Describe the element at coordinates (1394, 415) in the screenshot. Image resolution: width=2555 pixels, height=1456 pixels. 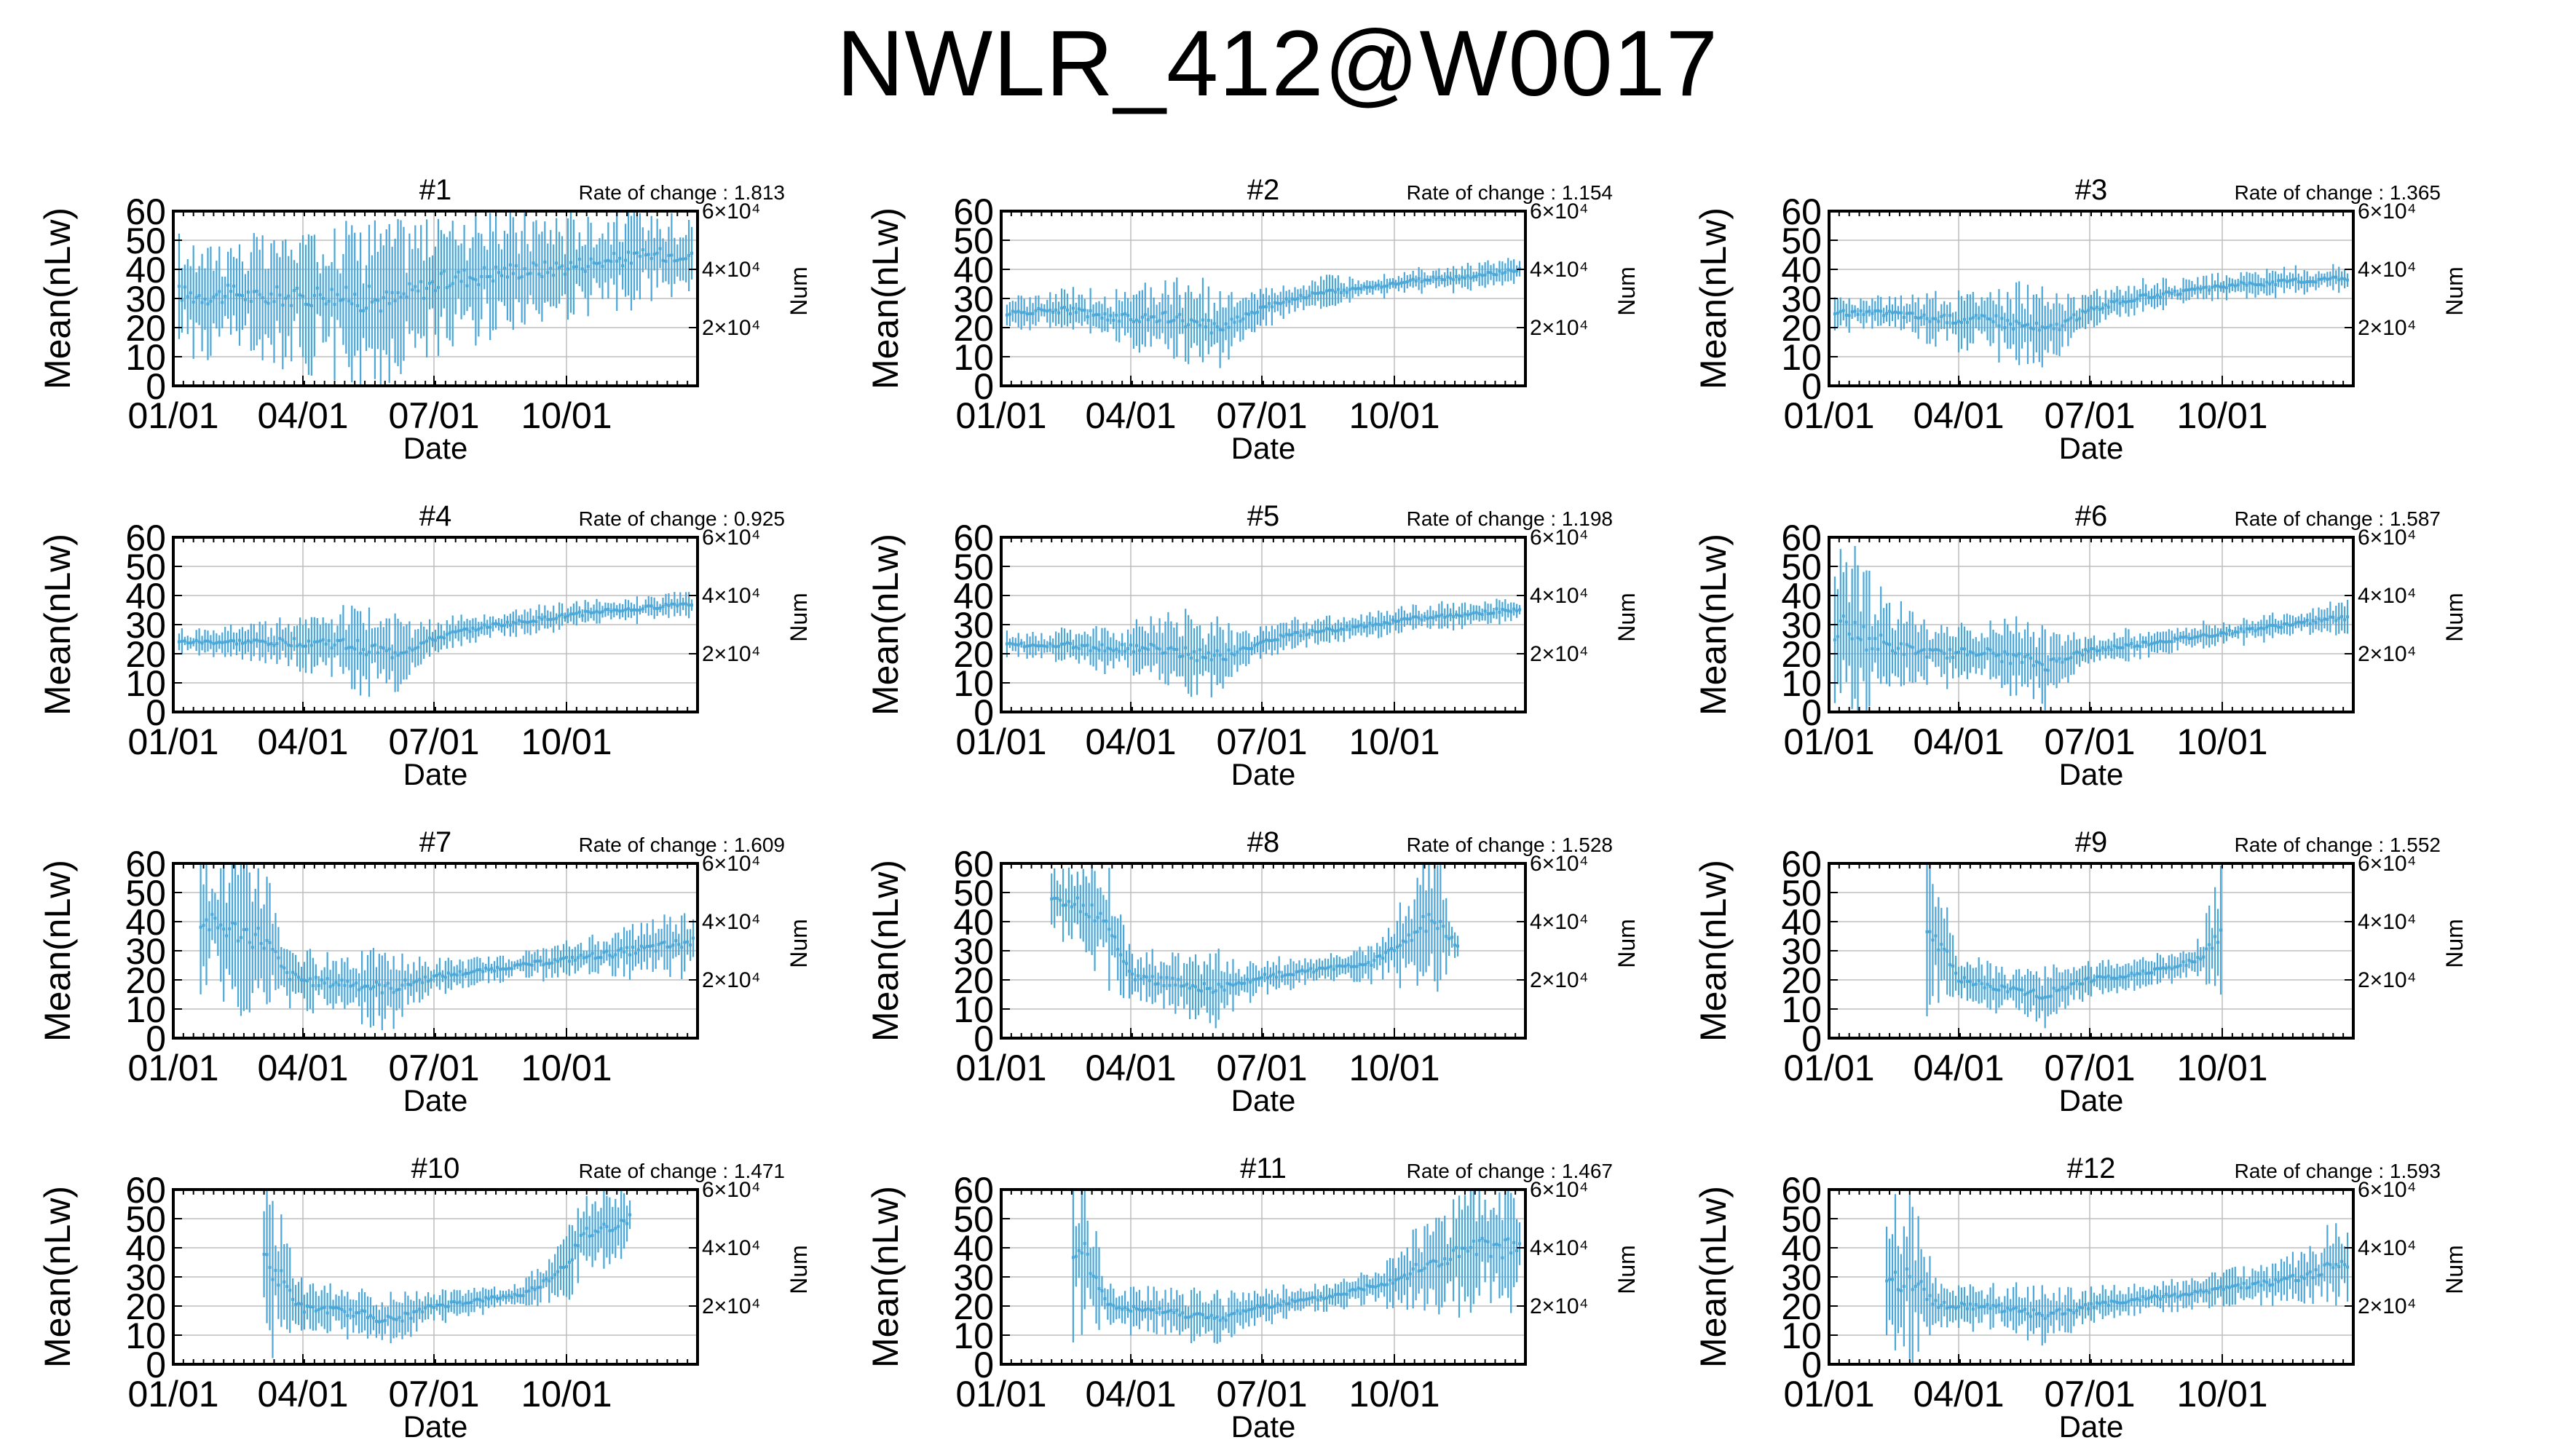
I see `x-tick-label: 10/01` at that location.